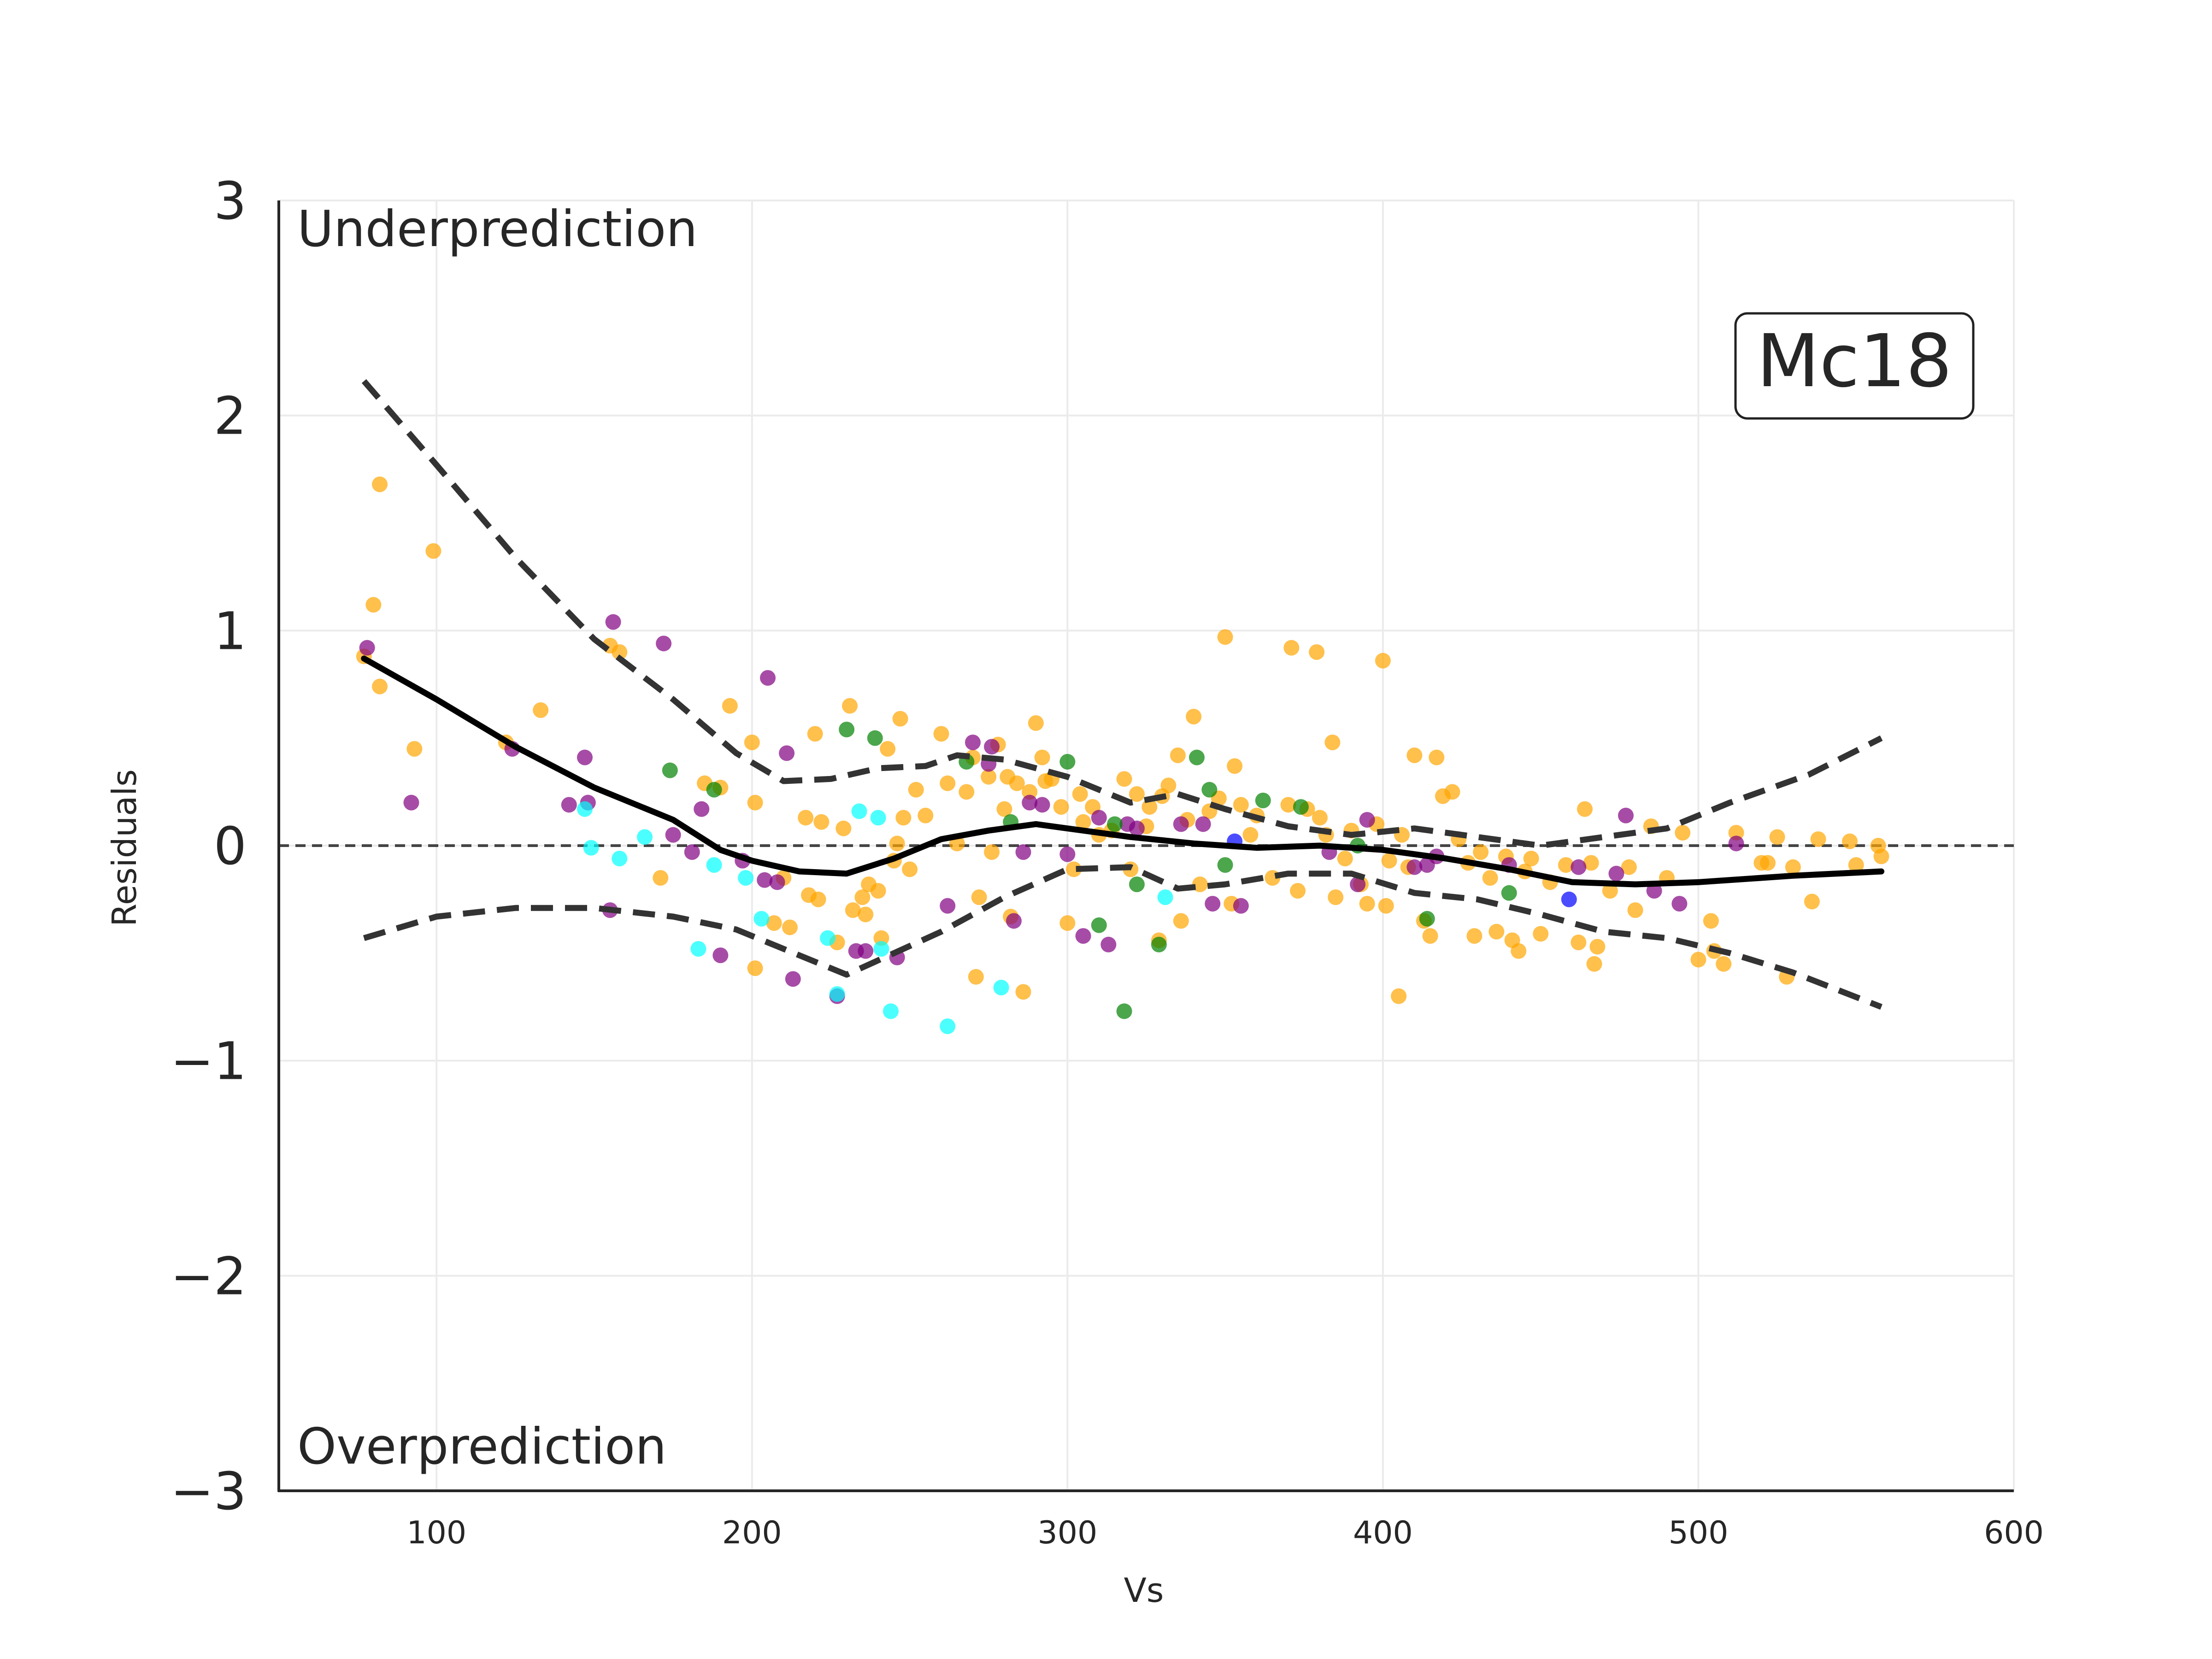 This screenshot has width=2212, height=1659. I want to click on y-tick-label: 0, so click(230, 847).